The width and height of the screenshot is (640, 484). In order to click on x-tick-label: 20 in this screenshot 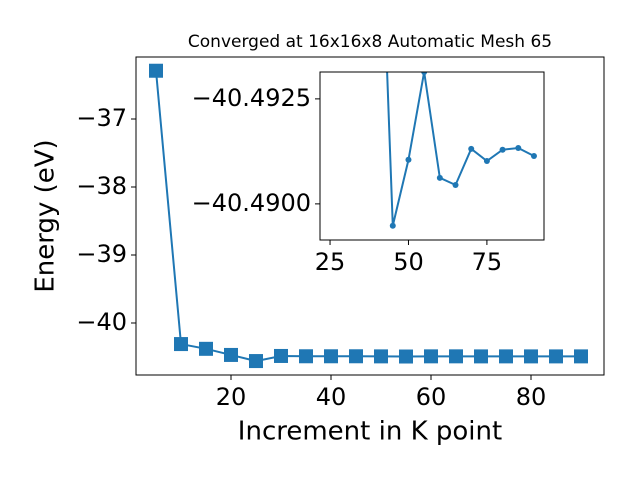, I will do `click(231, 397)`.